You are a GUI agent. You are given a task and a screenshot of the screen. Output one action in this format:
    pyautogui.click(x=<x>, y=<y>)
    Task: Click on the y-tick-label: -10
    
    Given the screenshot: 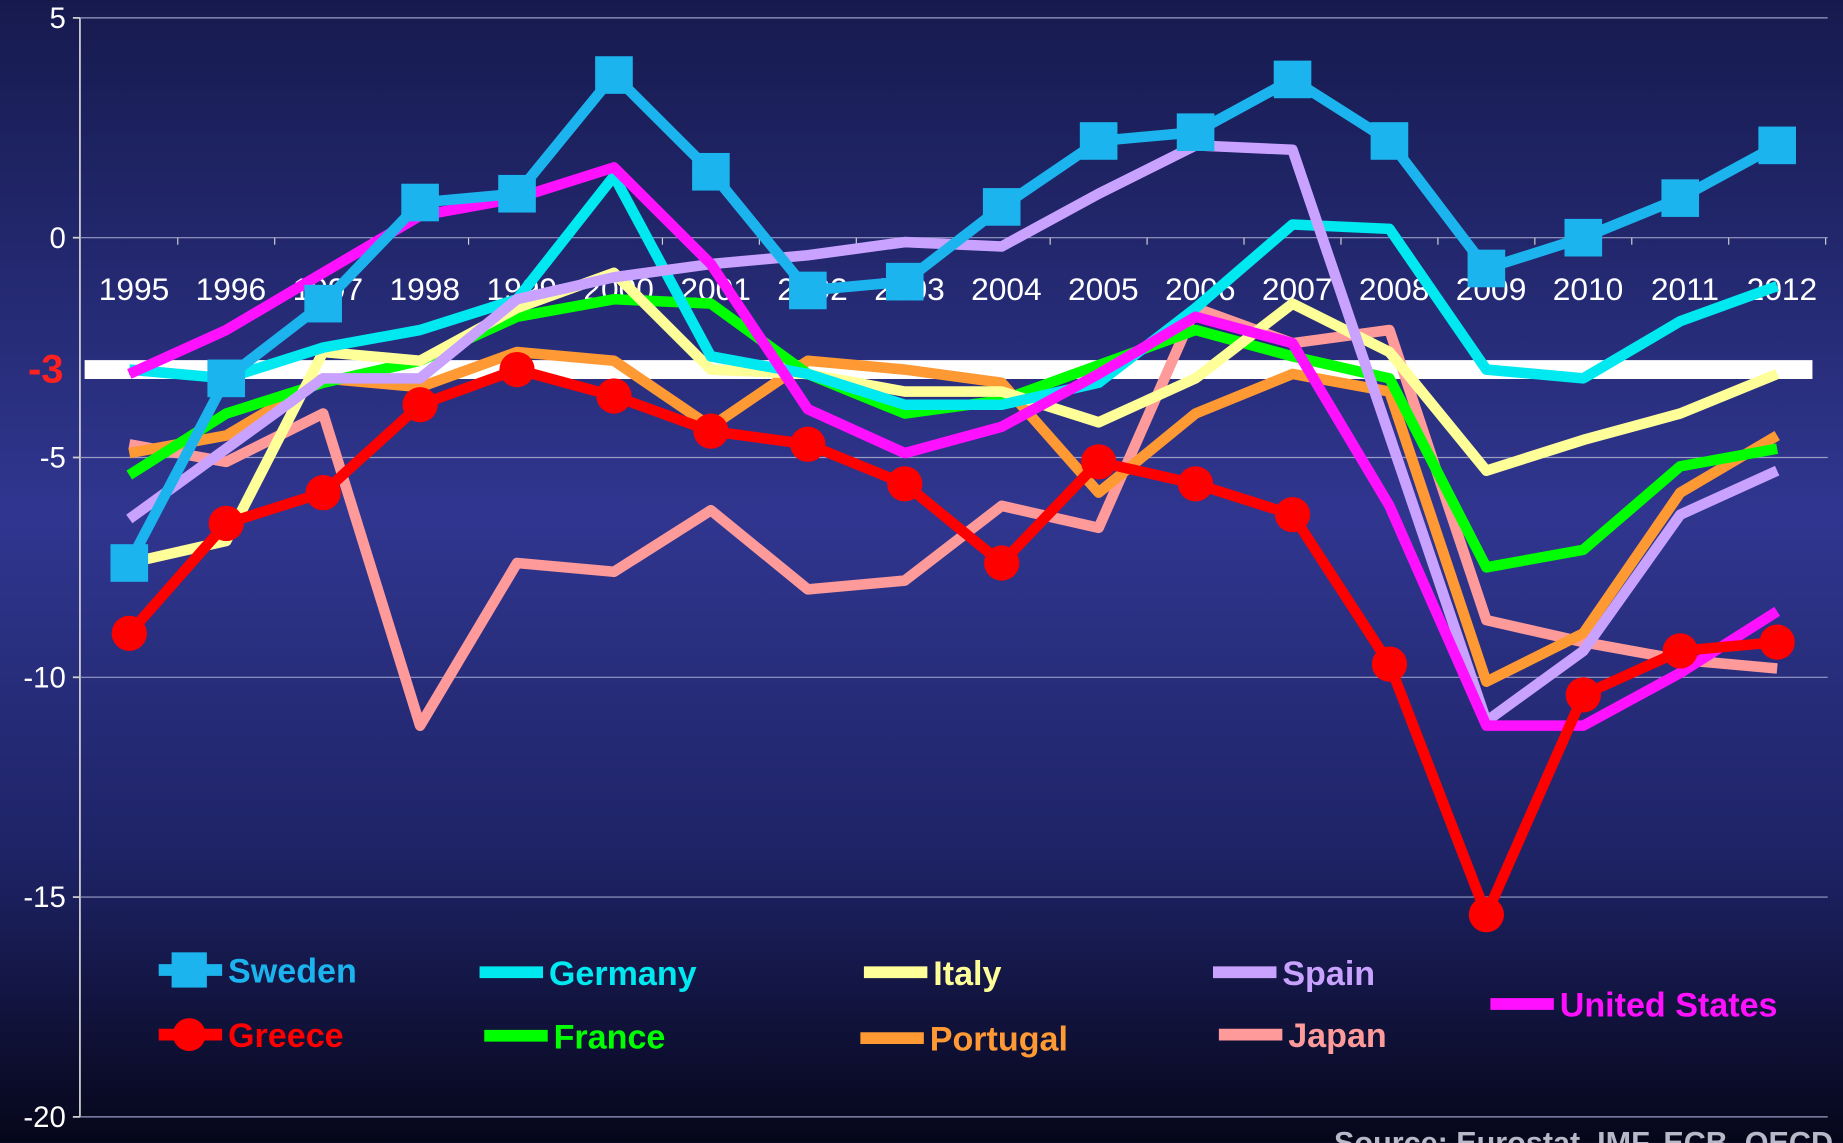 What is the action you would take?
    pyautogui.click(x=44, y=677)
    